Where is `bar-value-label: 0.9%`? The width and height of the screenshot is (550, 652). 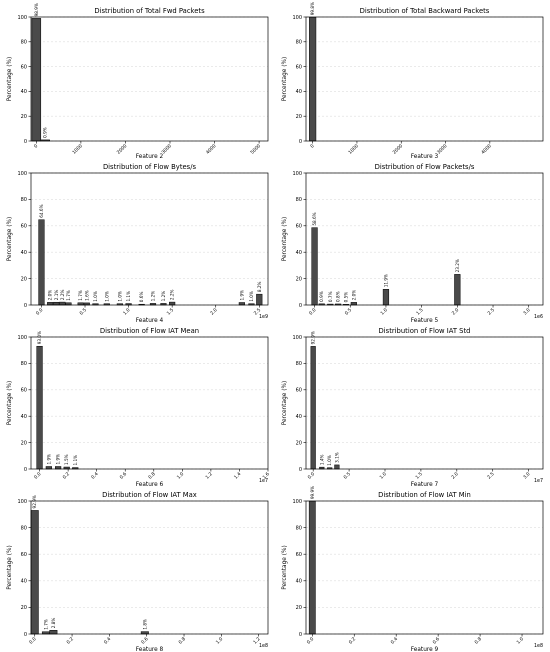
bar-value-label: 0.9% is located at coordinates (45, 132).